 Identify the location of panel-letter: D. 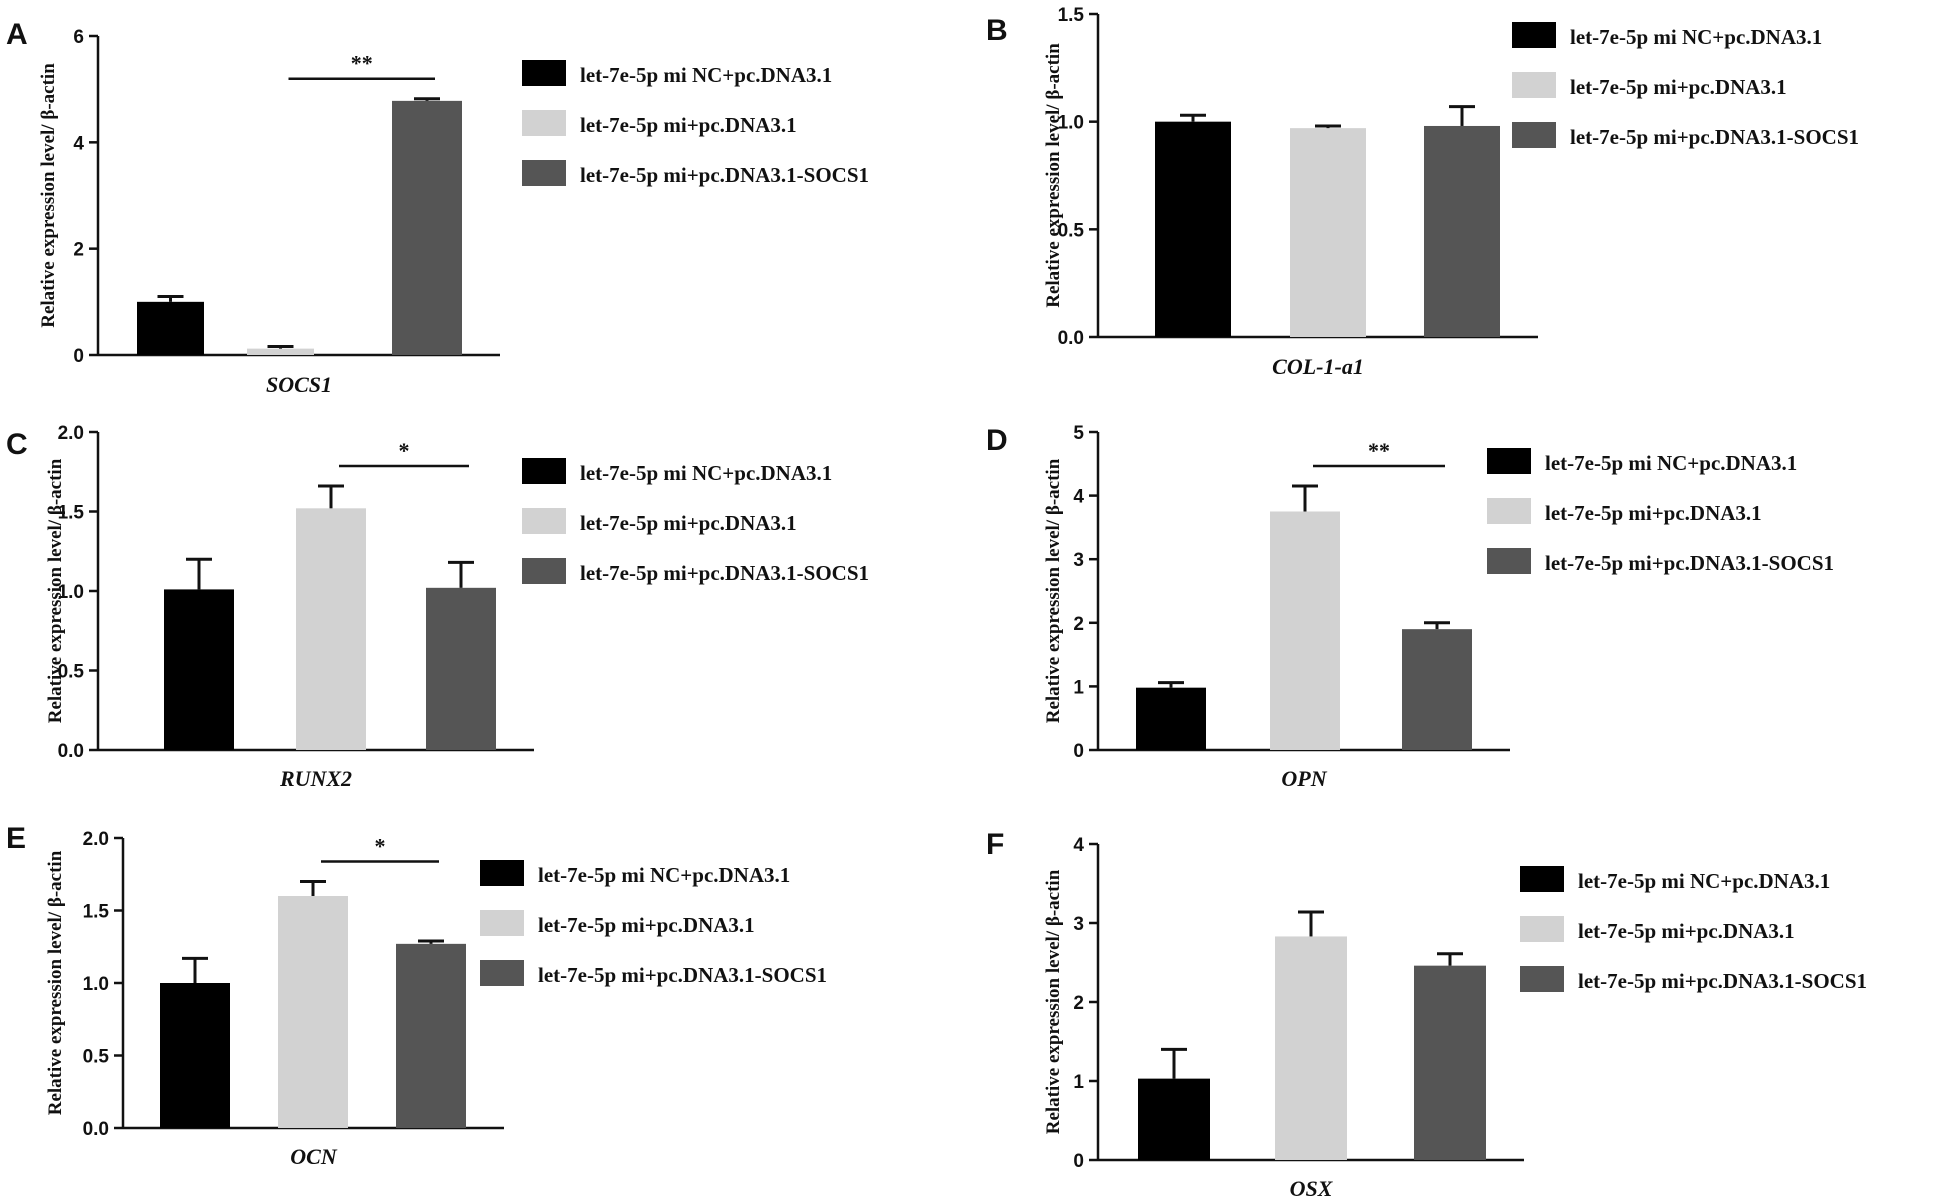
(997, 440).